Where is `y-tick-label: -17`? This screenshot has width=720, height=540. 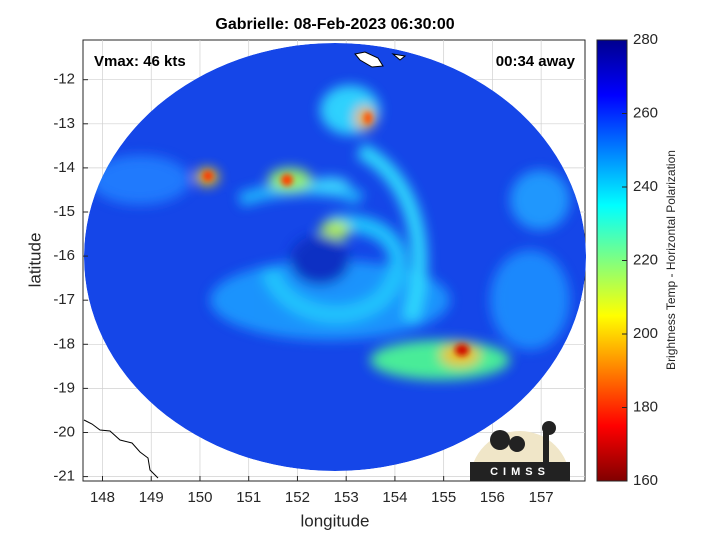
y-tick-label: -17 is located at coordinates (64, 299).